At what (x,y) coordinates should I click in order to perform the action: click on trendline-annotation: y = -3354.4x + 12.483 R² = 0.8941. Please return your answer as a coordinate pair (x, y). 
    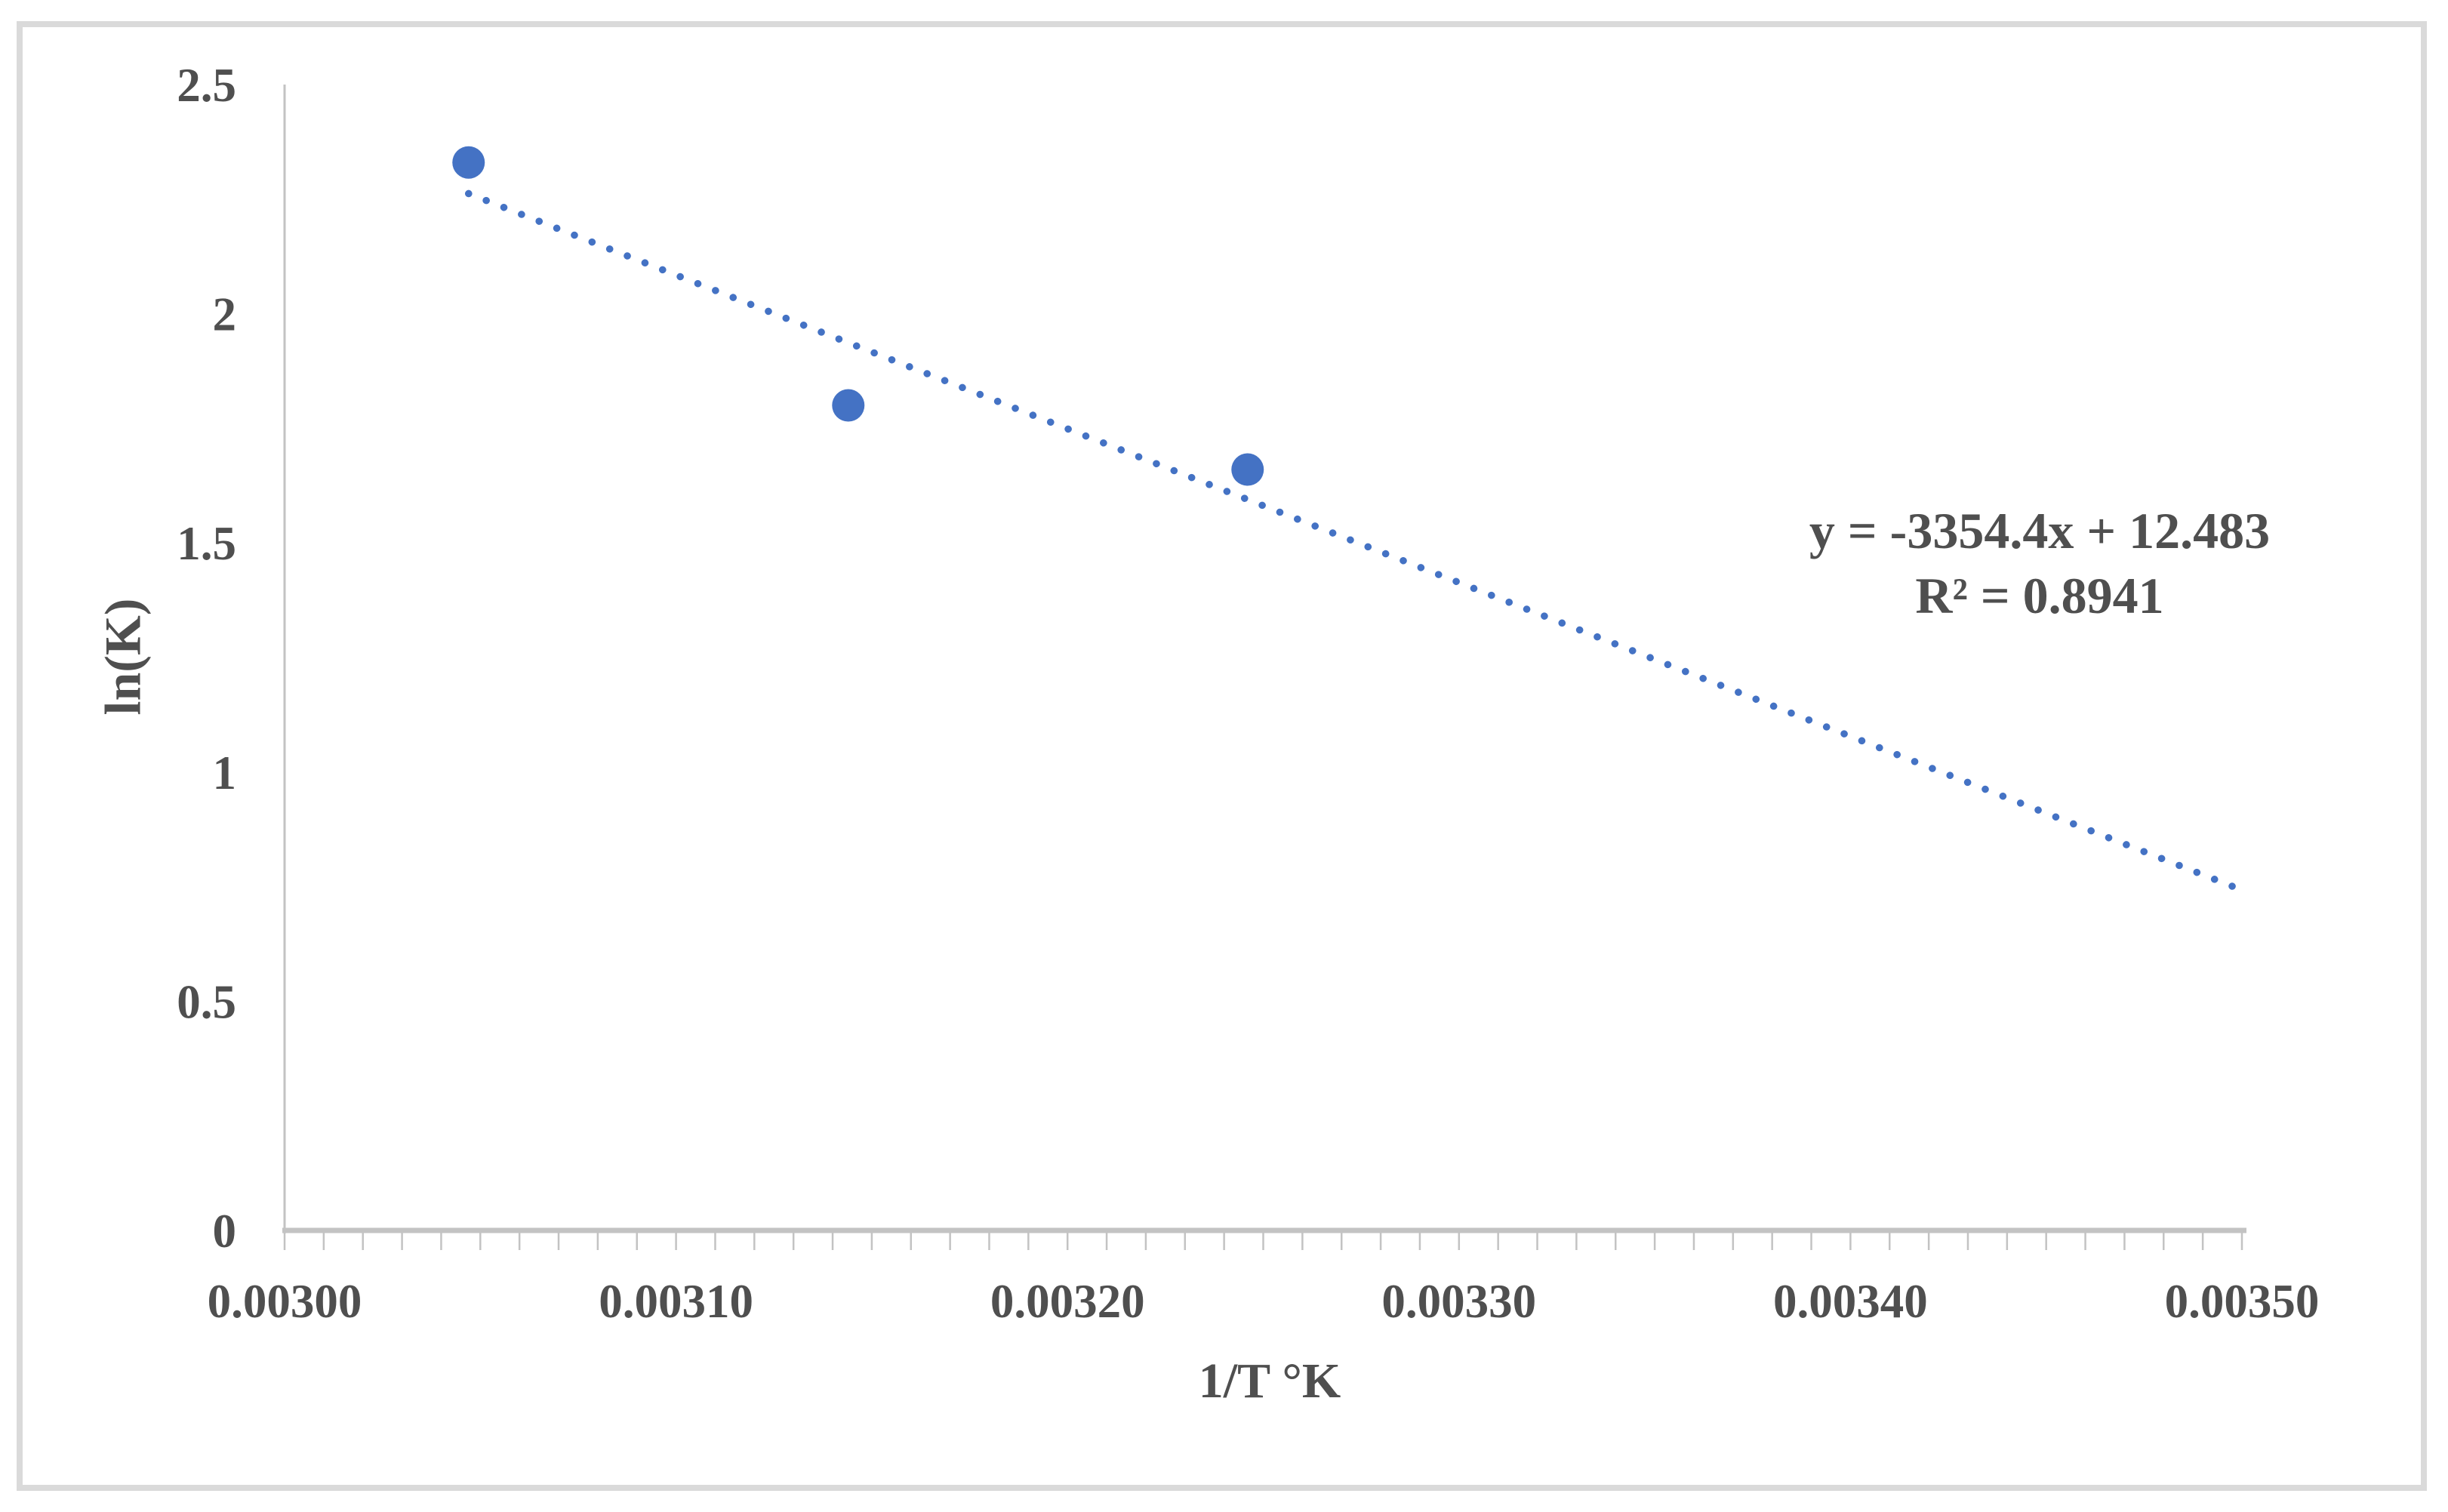
    Looking at the image, I should click on (2039, 563).